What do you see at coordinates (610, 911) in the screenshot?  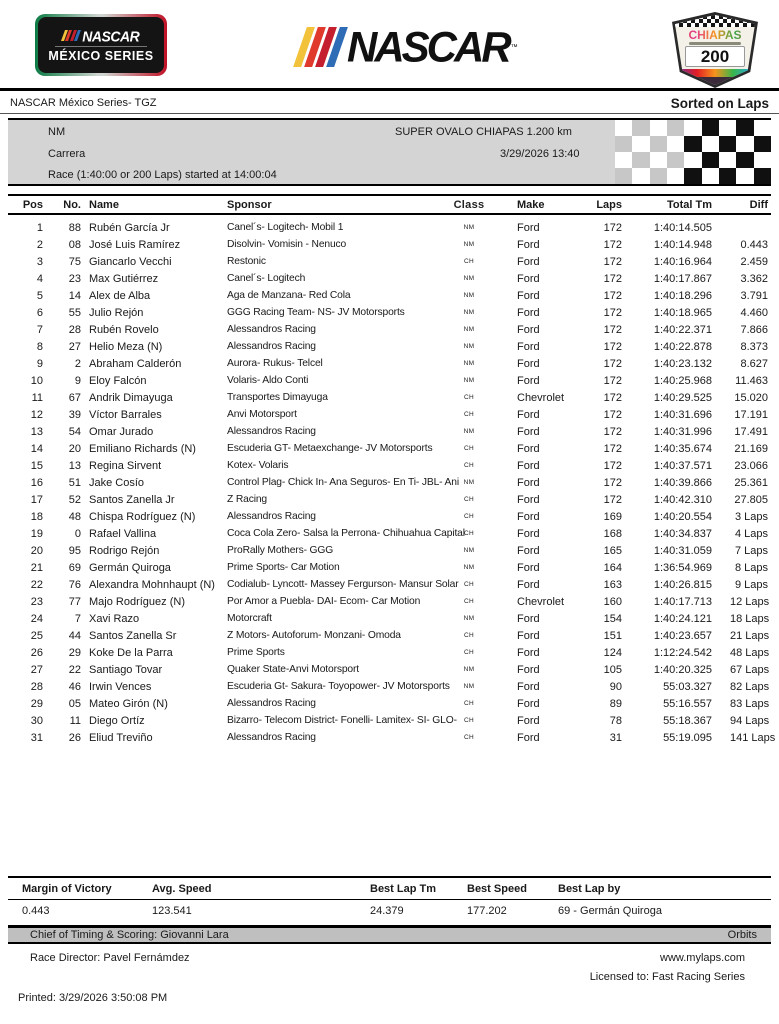 I see `best-lap-by-value: 69 - Germán Quiroga` at bounding box center [610, 911].